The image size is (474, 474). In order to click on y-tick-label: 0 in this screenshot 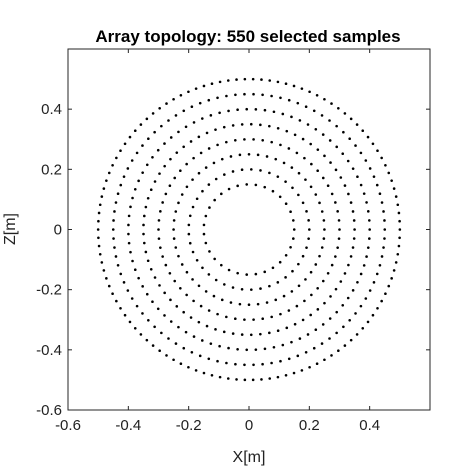, I will do `click(58, 230)`.